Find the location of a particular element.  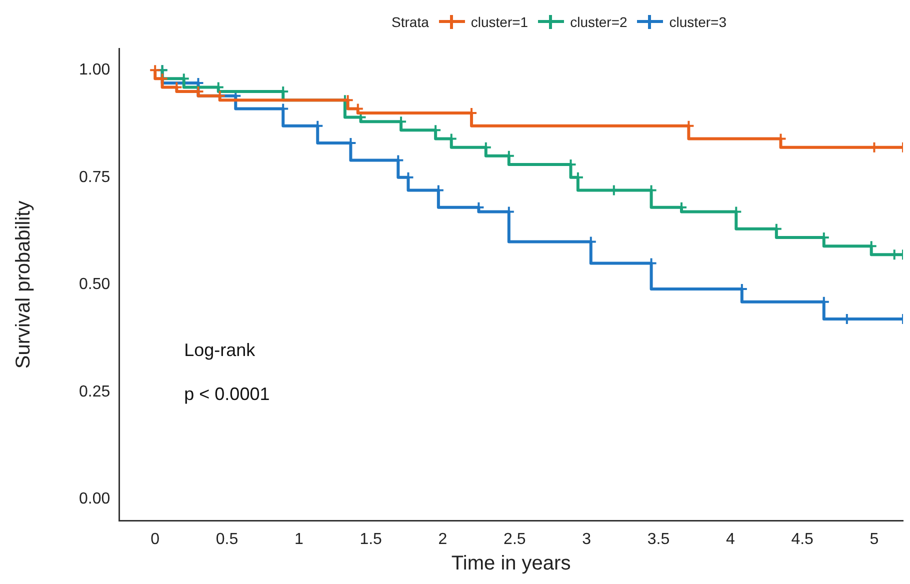

y-tick-label: 0.50 is located at coordinates (94, 285).